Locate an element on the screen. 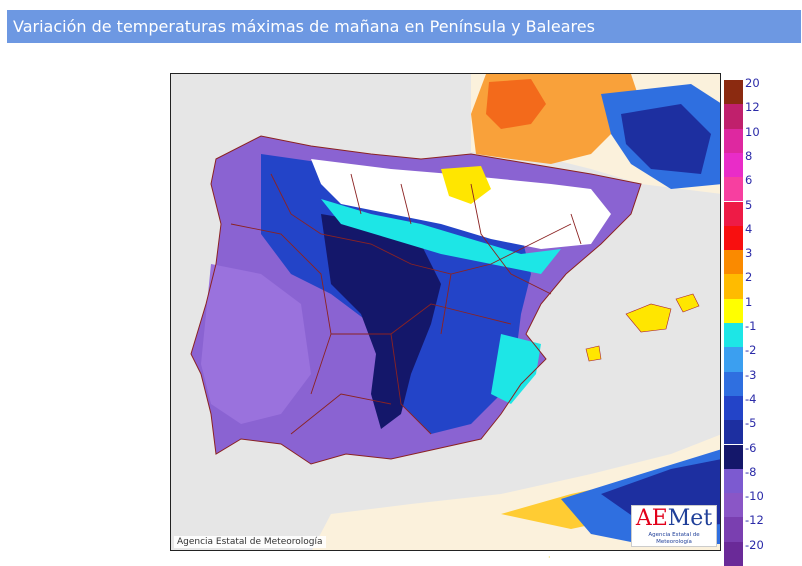 This screenshot has width=802, height=566. legend-label: 8 is located at coordinates (749, 155).